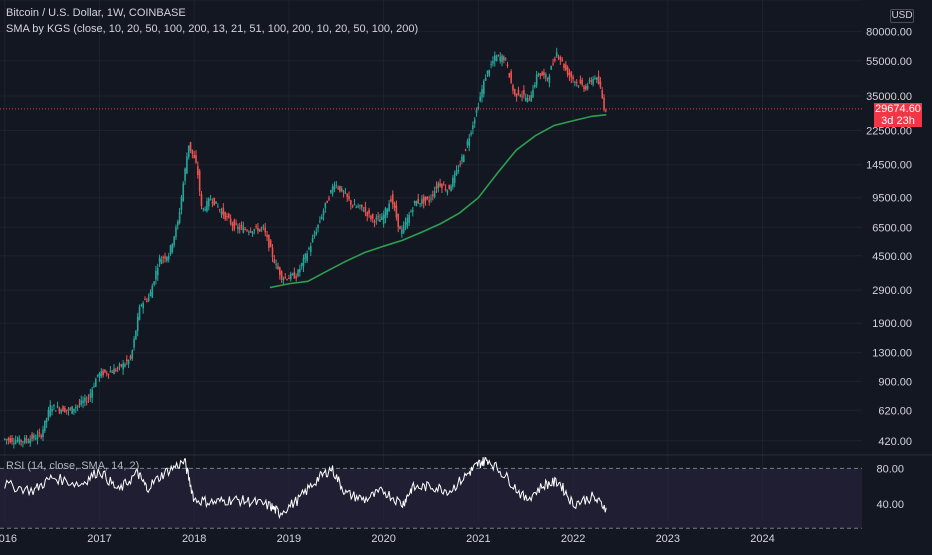  I want to click on price-tick-label: 620.00, so click(895, 411).